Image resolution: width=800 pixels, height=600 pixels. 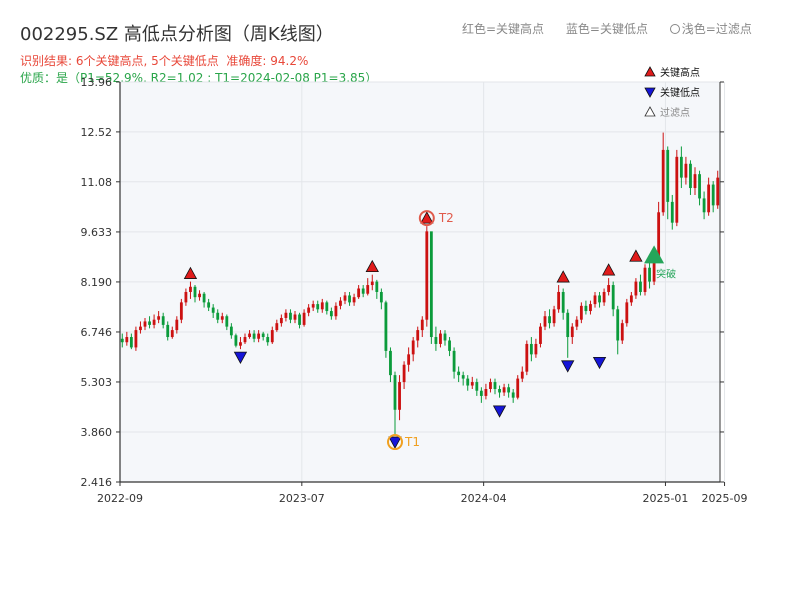 I want to click on legend-label: 关键低点, so click(x=680, y=92).